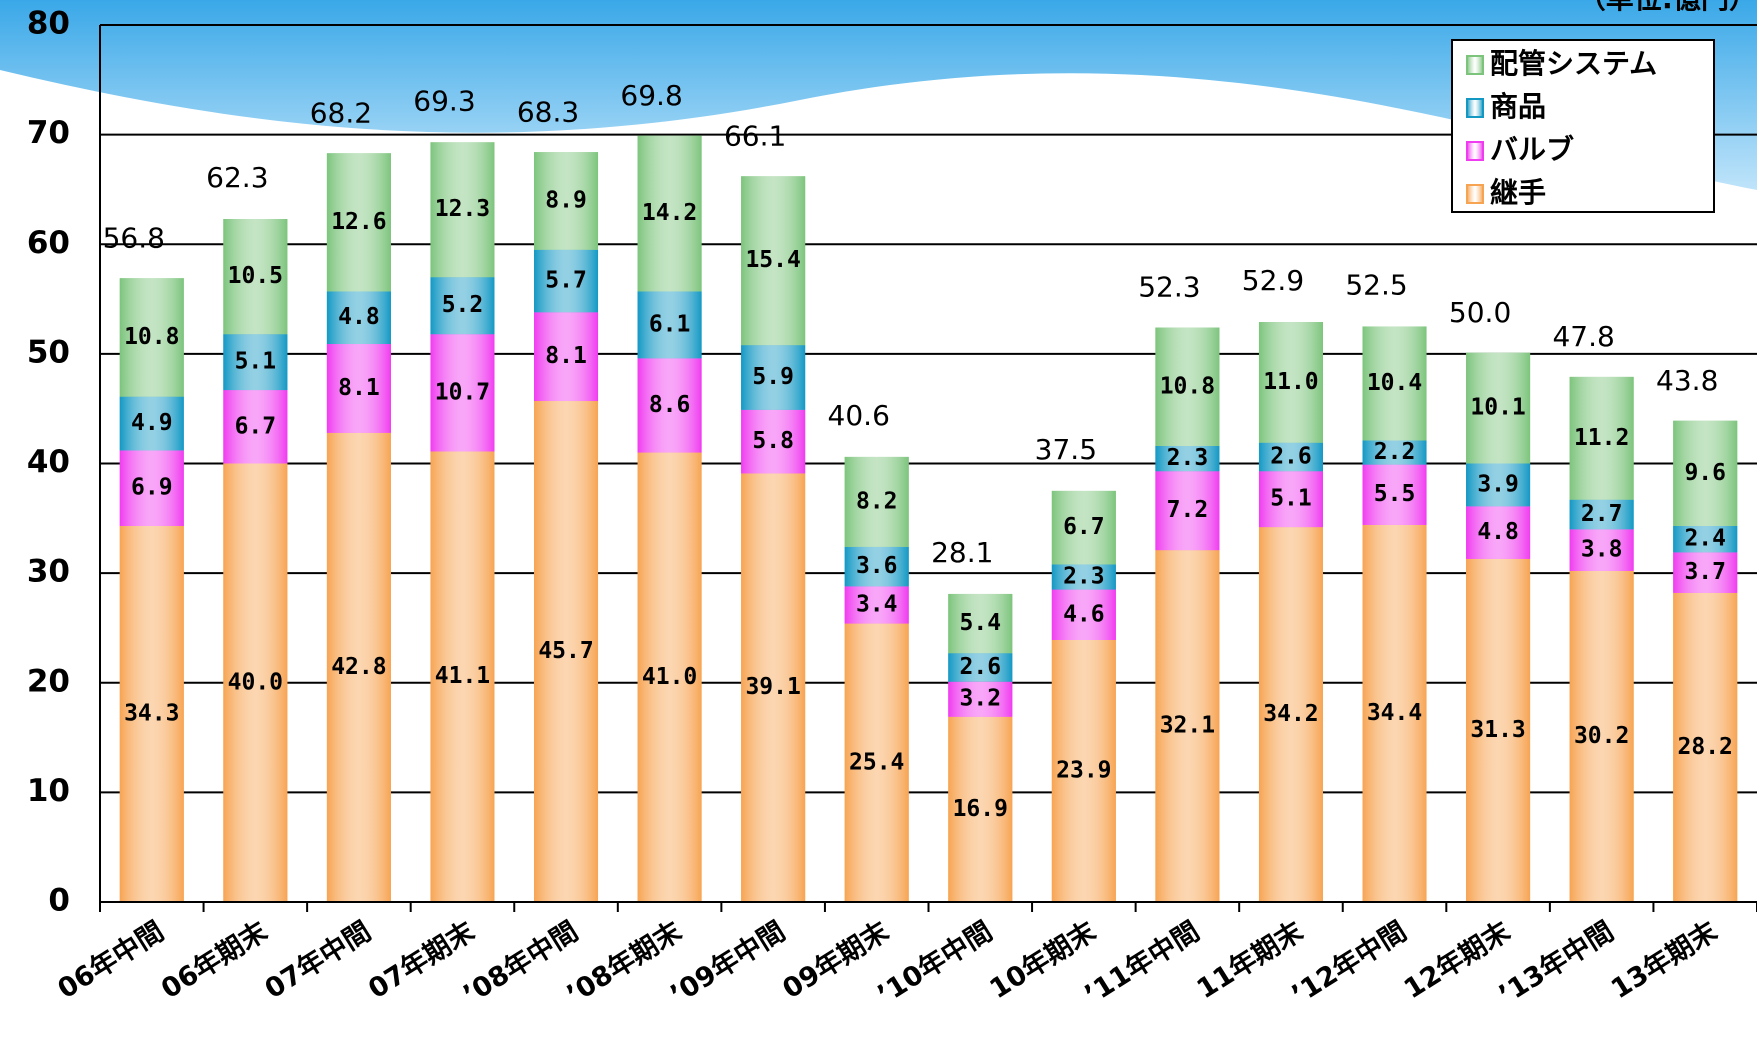 The image size is (1757, 1051). I want to click on value-label: 5.1, so click(1291, 499).